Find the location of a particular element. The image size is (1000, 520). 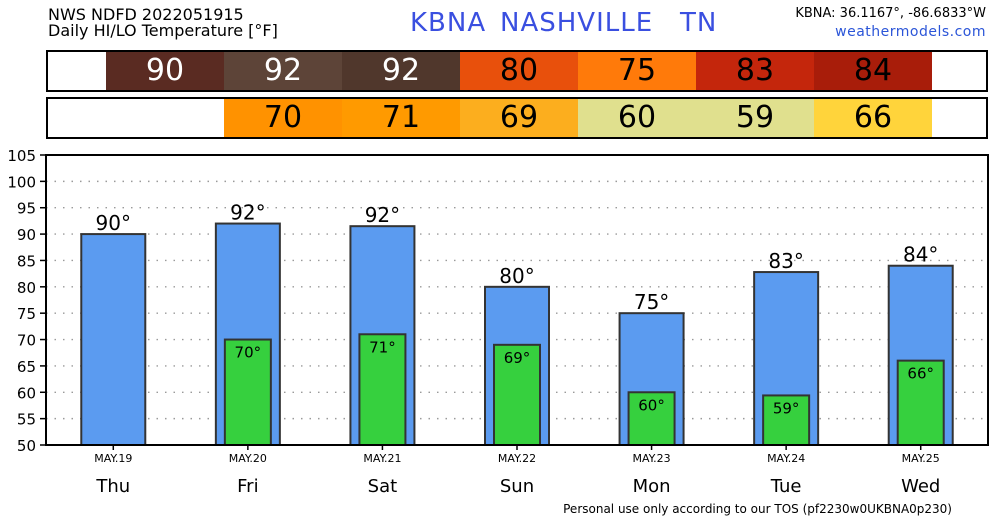

day-label: Sat is located at coordinates (383, 486).